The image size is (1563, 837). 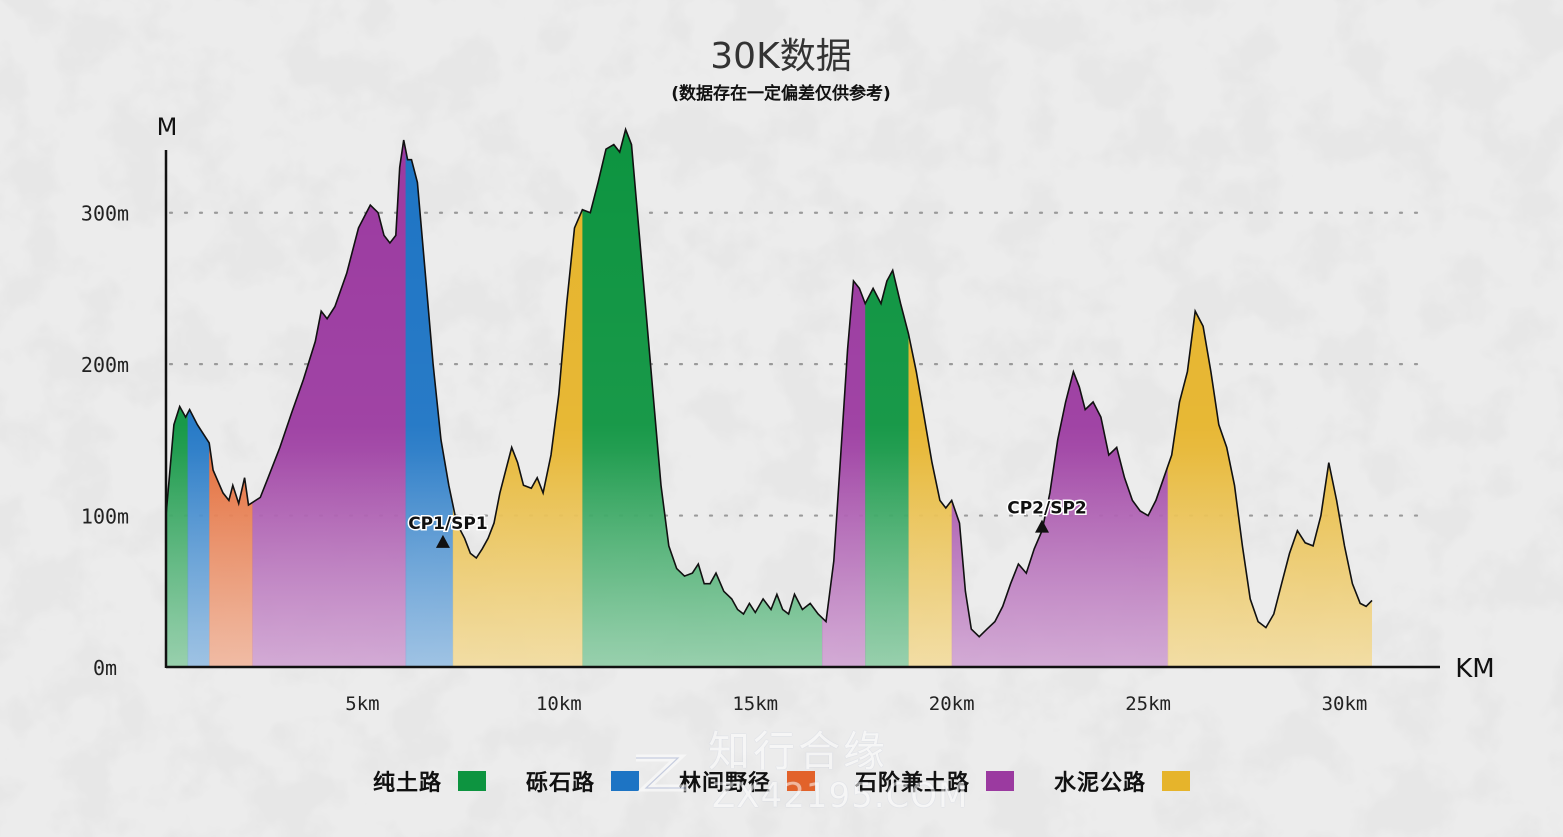 What do you see at coordinates (448, 524) in the screenshot?
I see `checkpoint-label: CP1/SP1` at bounding box center [448, 524].